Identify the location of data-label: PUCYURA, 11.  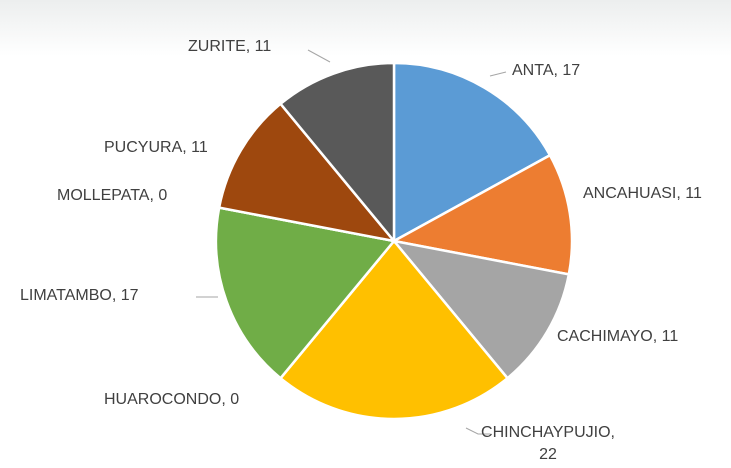
(156, 147).